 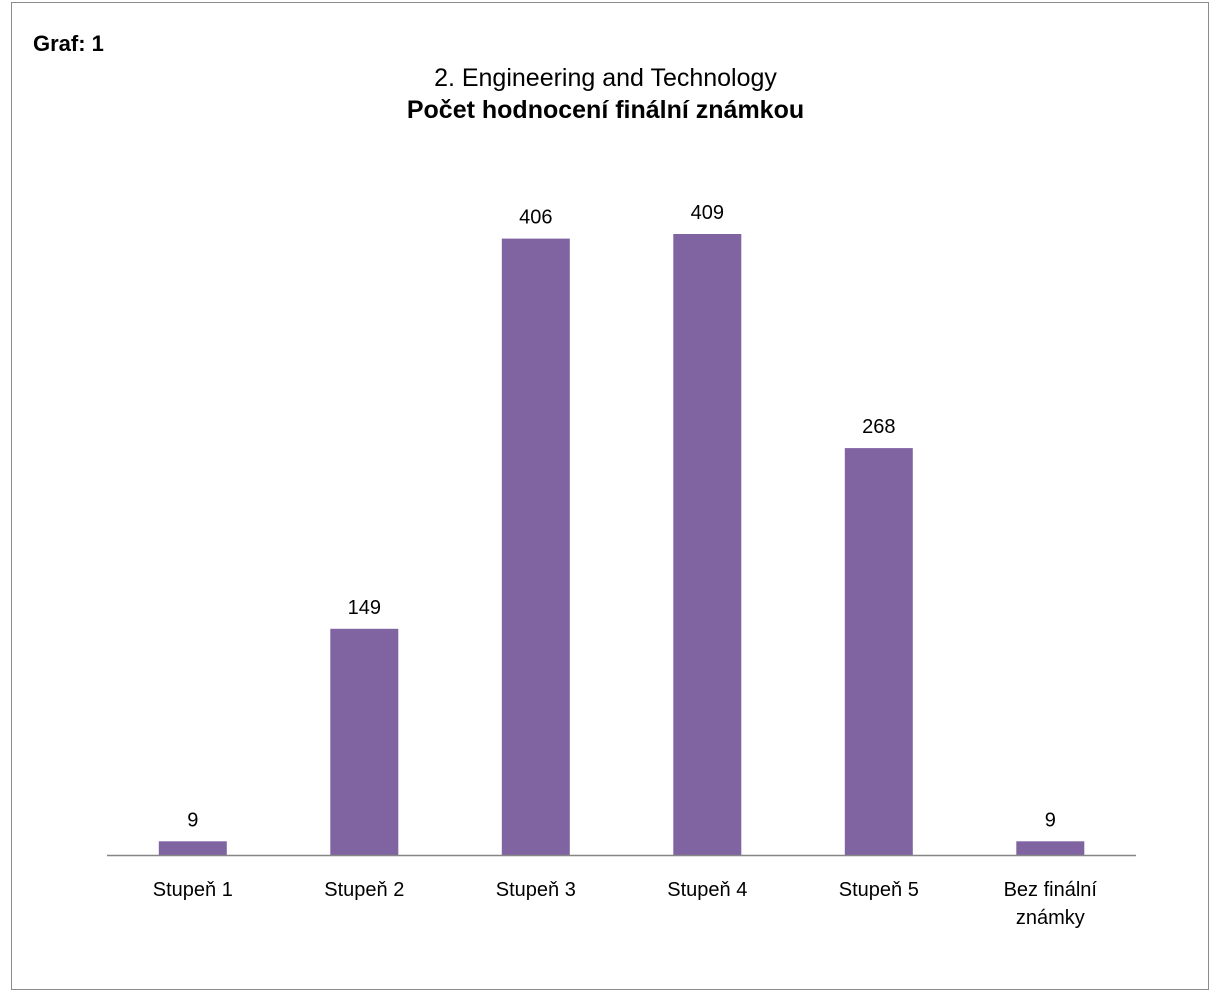 What do you see at coordinates (364, 890) in the screenshot?
I see `x-tick-label-2: Stupeň 2` at bounding box center [364, 890].